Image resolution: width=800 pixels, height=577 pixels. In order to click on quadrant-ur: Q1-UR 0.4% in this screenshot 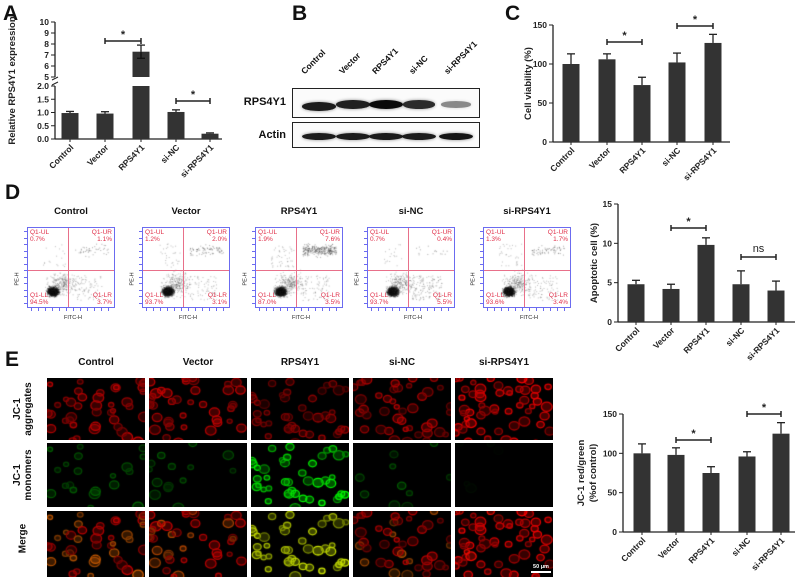, I will do `click(441, 236)`.